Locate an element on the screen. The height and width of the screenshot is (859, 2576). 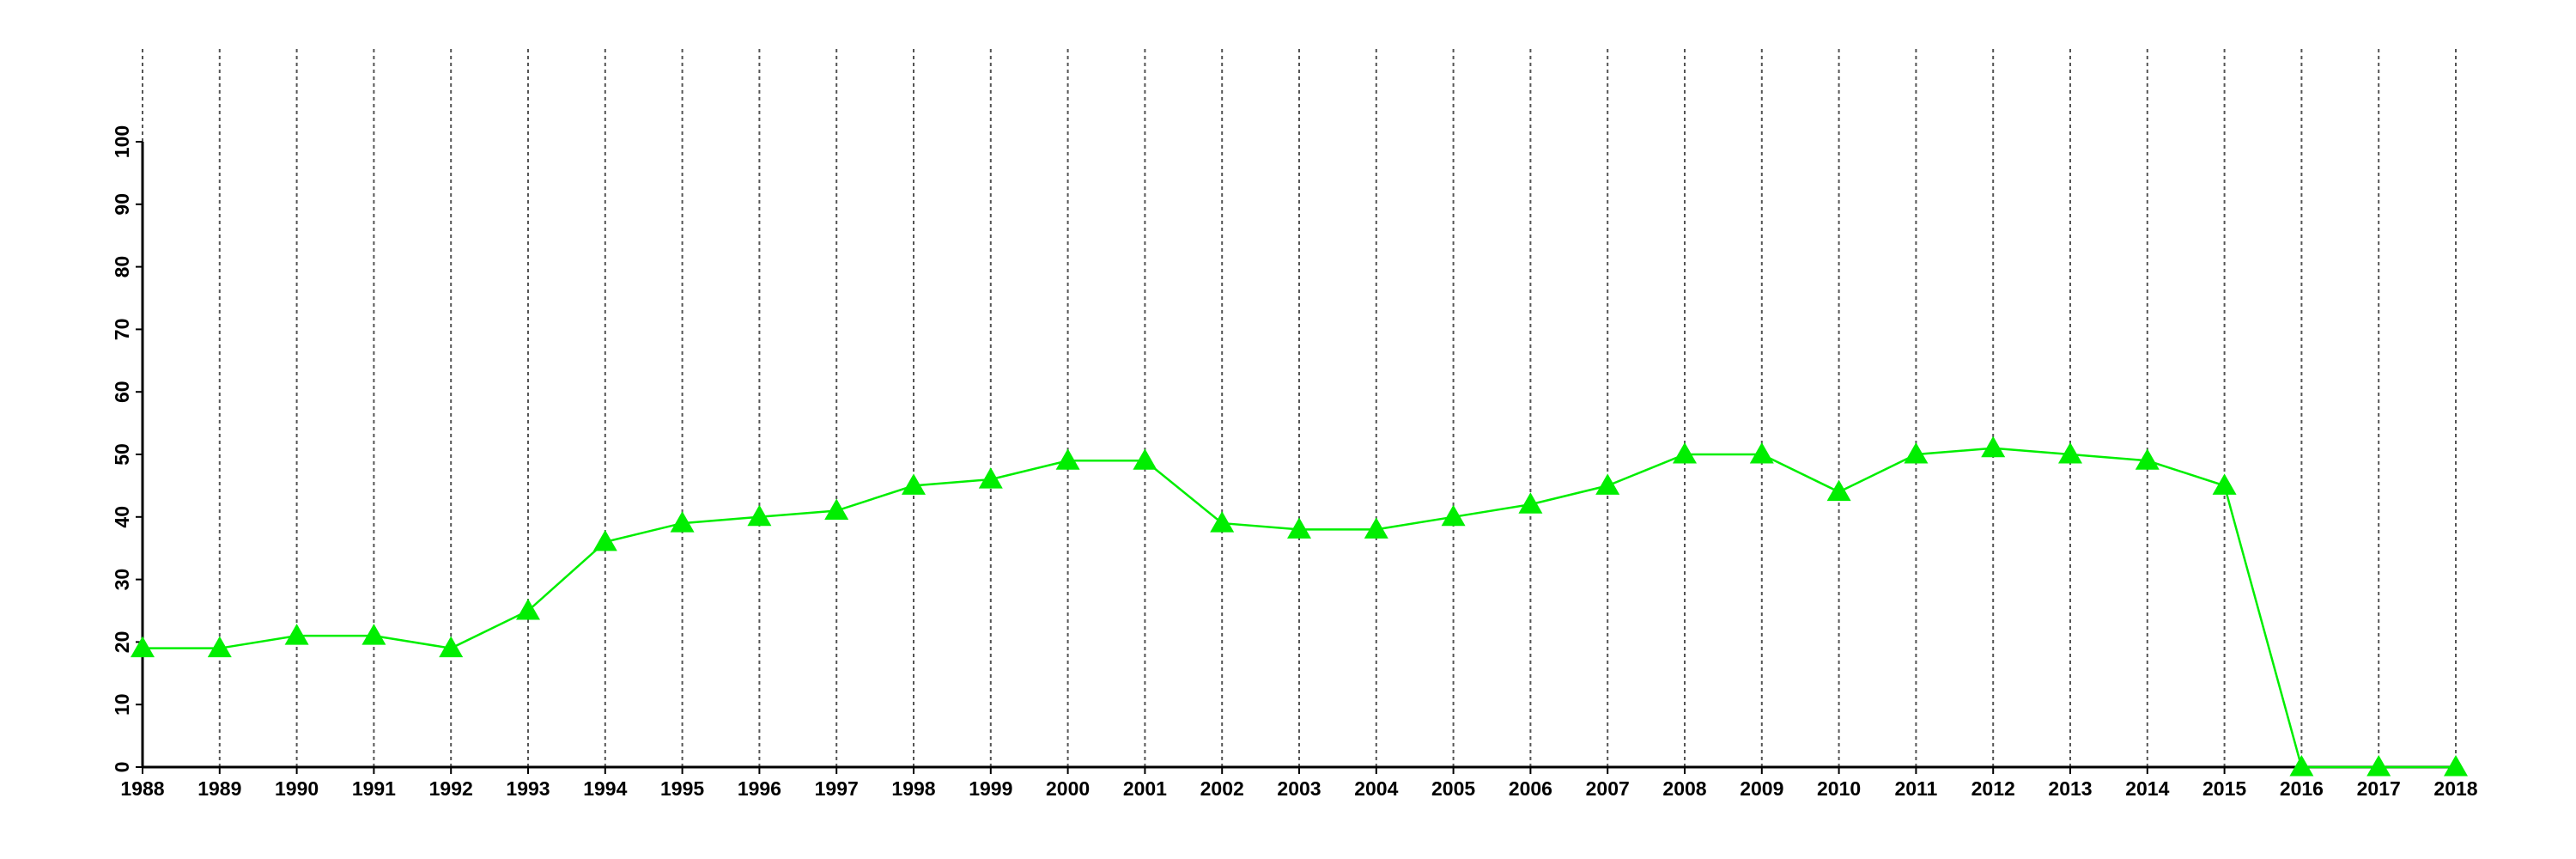
y-tick-label: 0 is located at coordinates (122, 768).